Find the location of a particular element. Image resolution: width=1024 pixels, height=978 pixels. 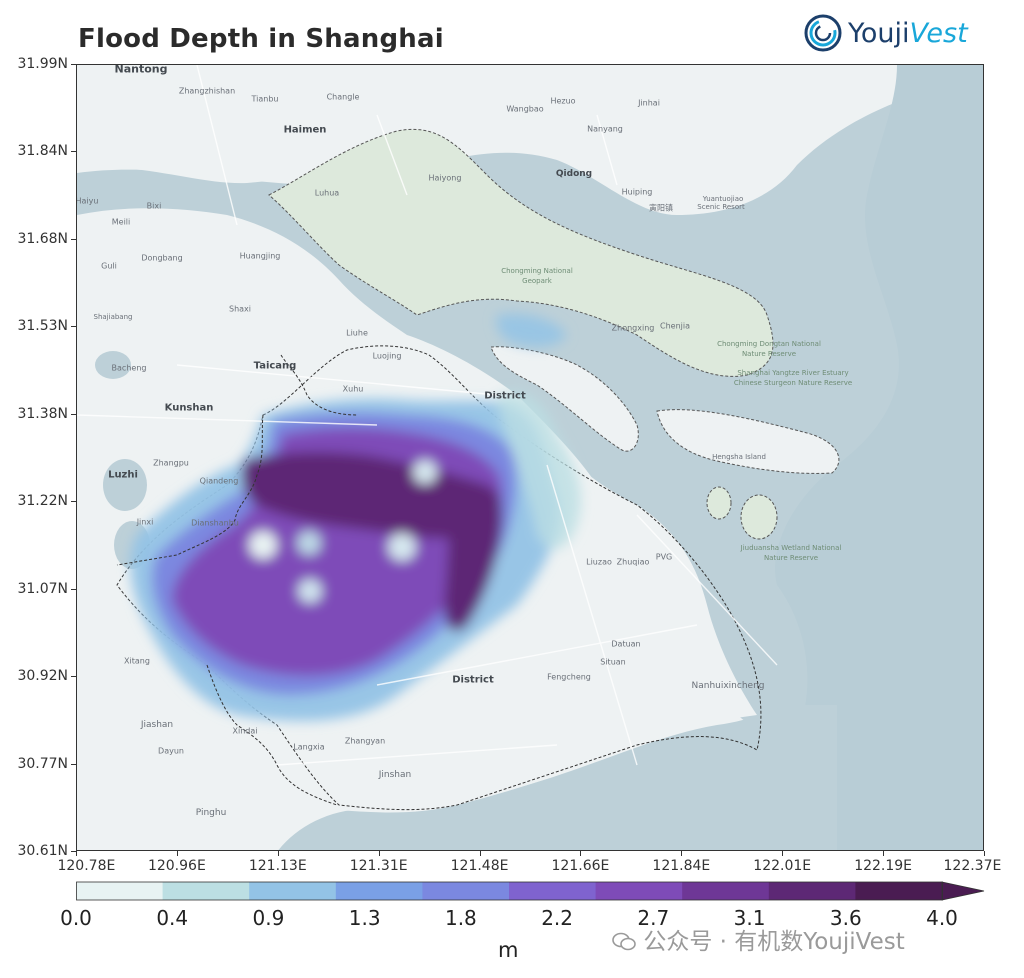

jiuduansha-island is located at coordinates (759, 517).